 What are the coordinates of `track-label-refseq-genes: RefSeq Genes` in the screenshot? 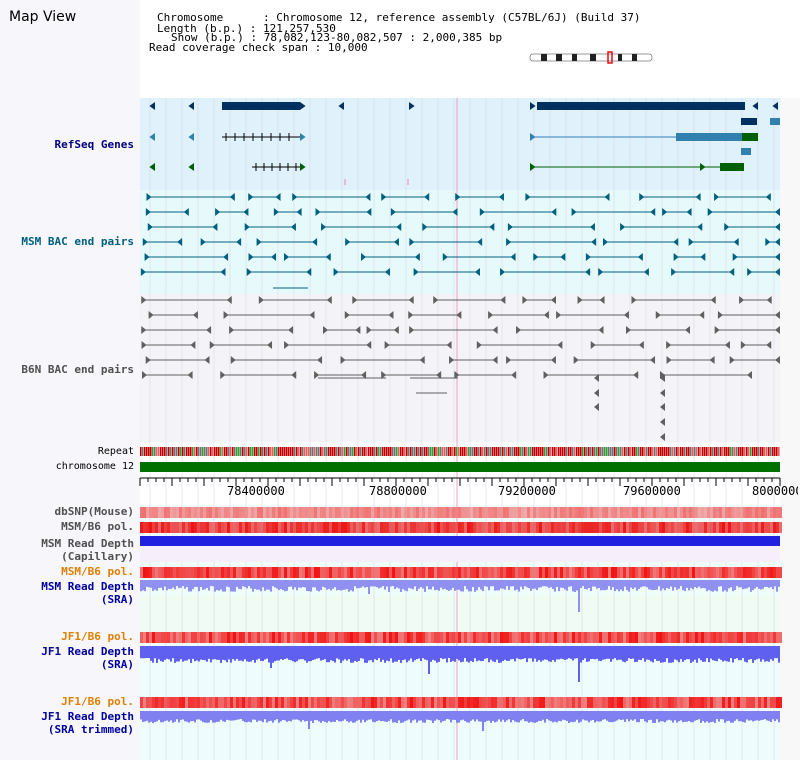 It's located at (94, 144).